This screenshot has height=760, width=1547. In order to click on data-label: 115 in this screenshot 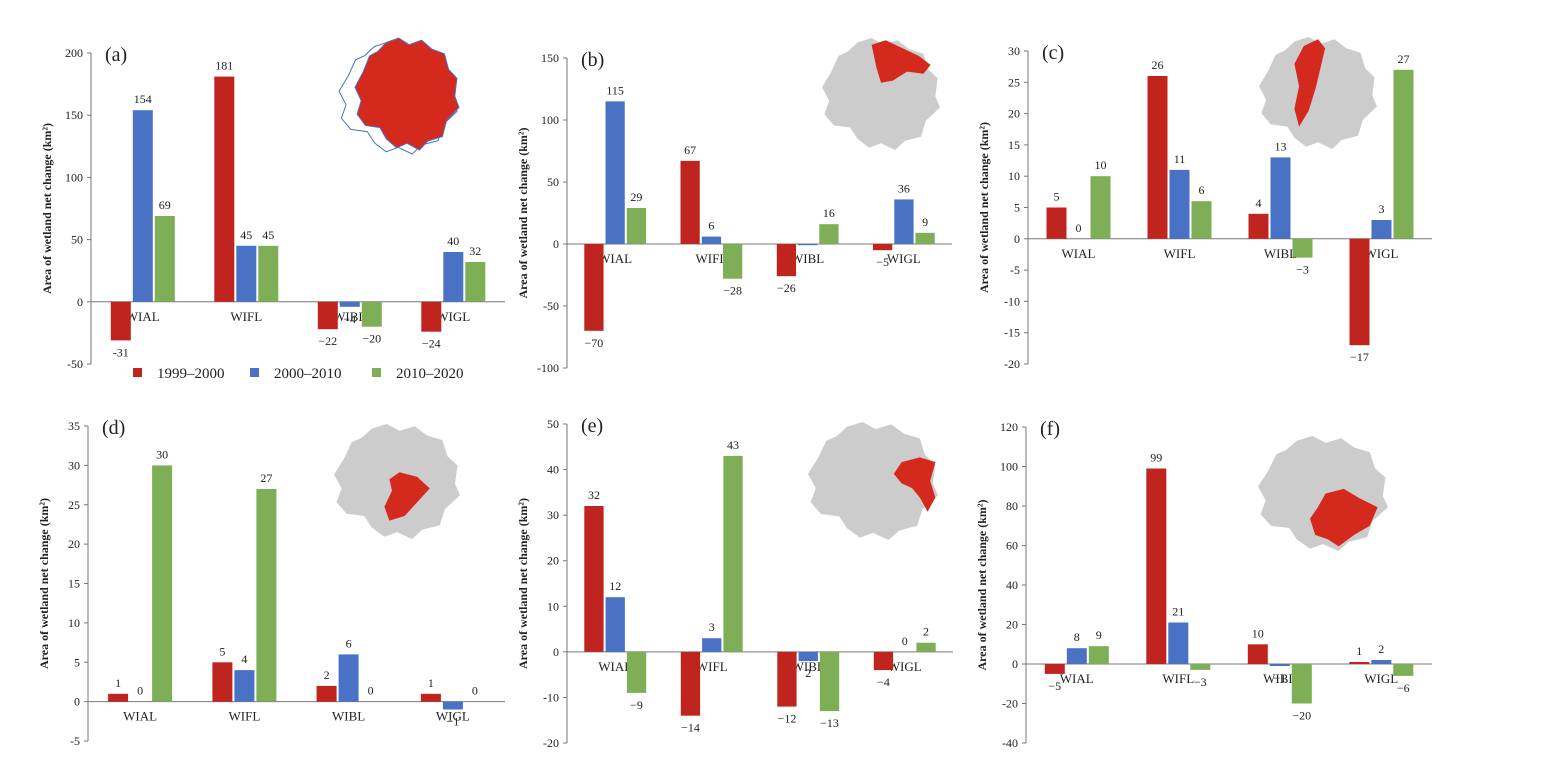, I will do `click(615, 90)`.